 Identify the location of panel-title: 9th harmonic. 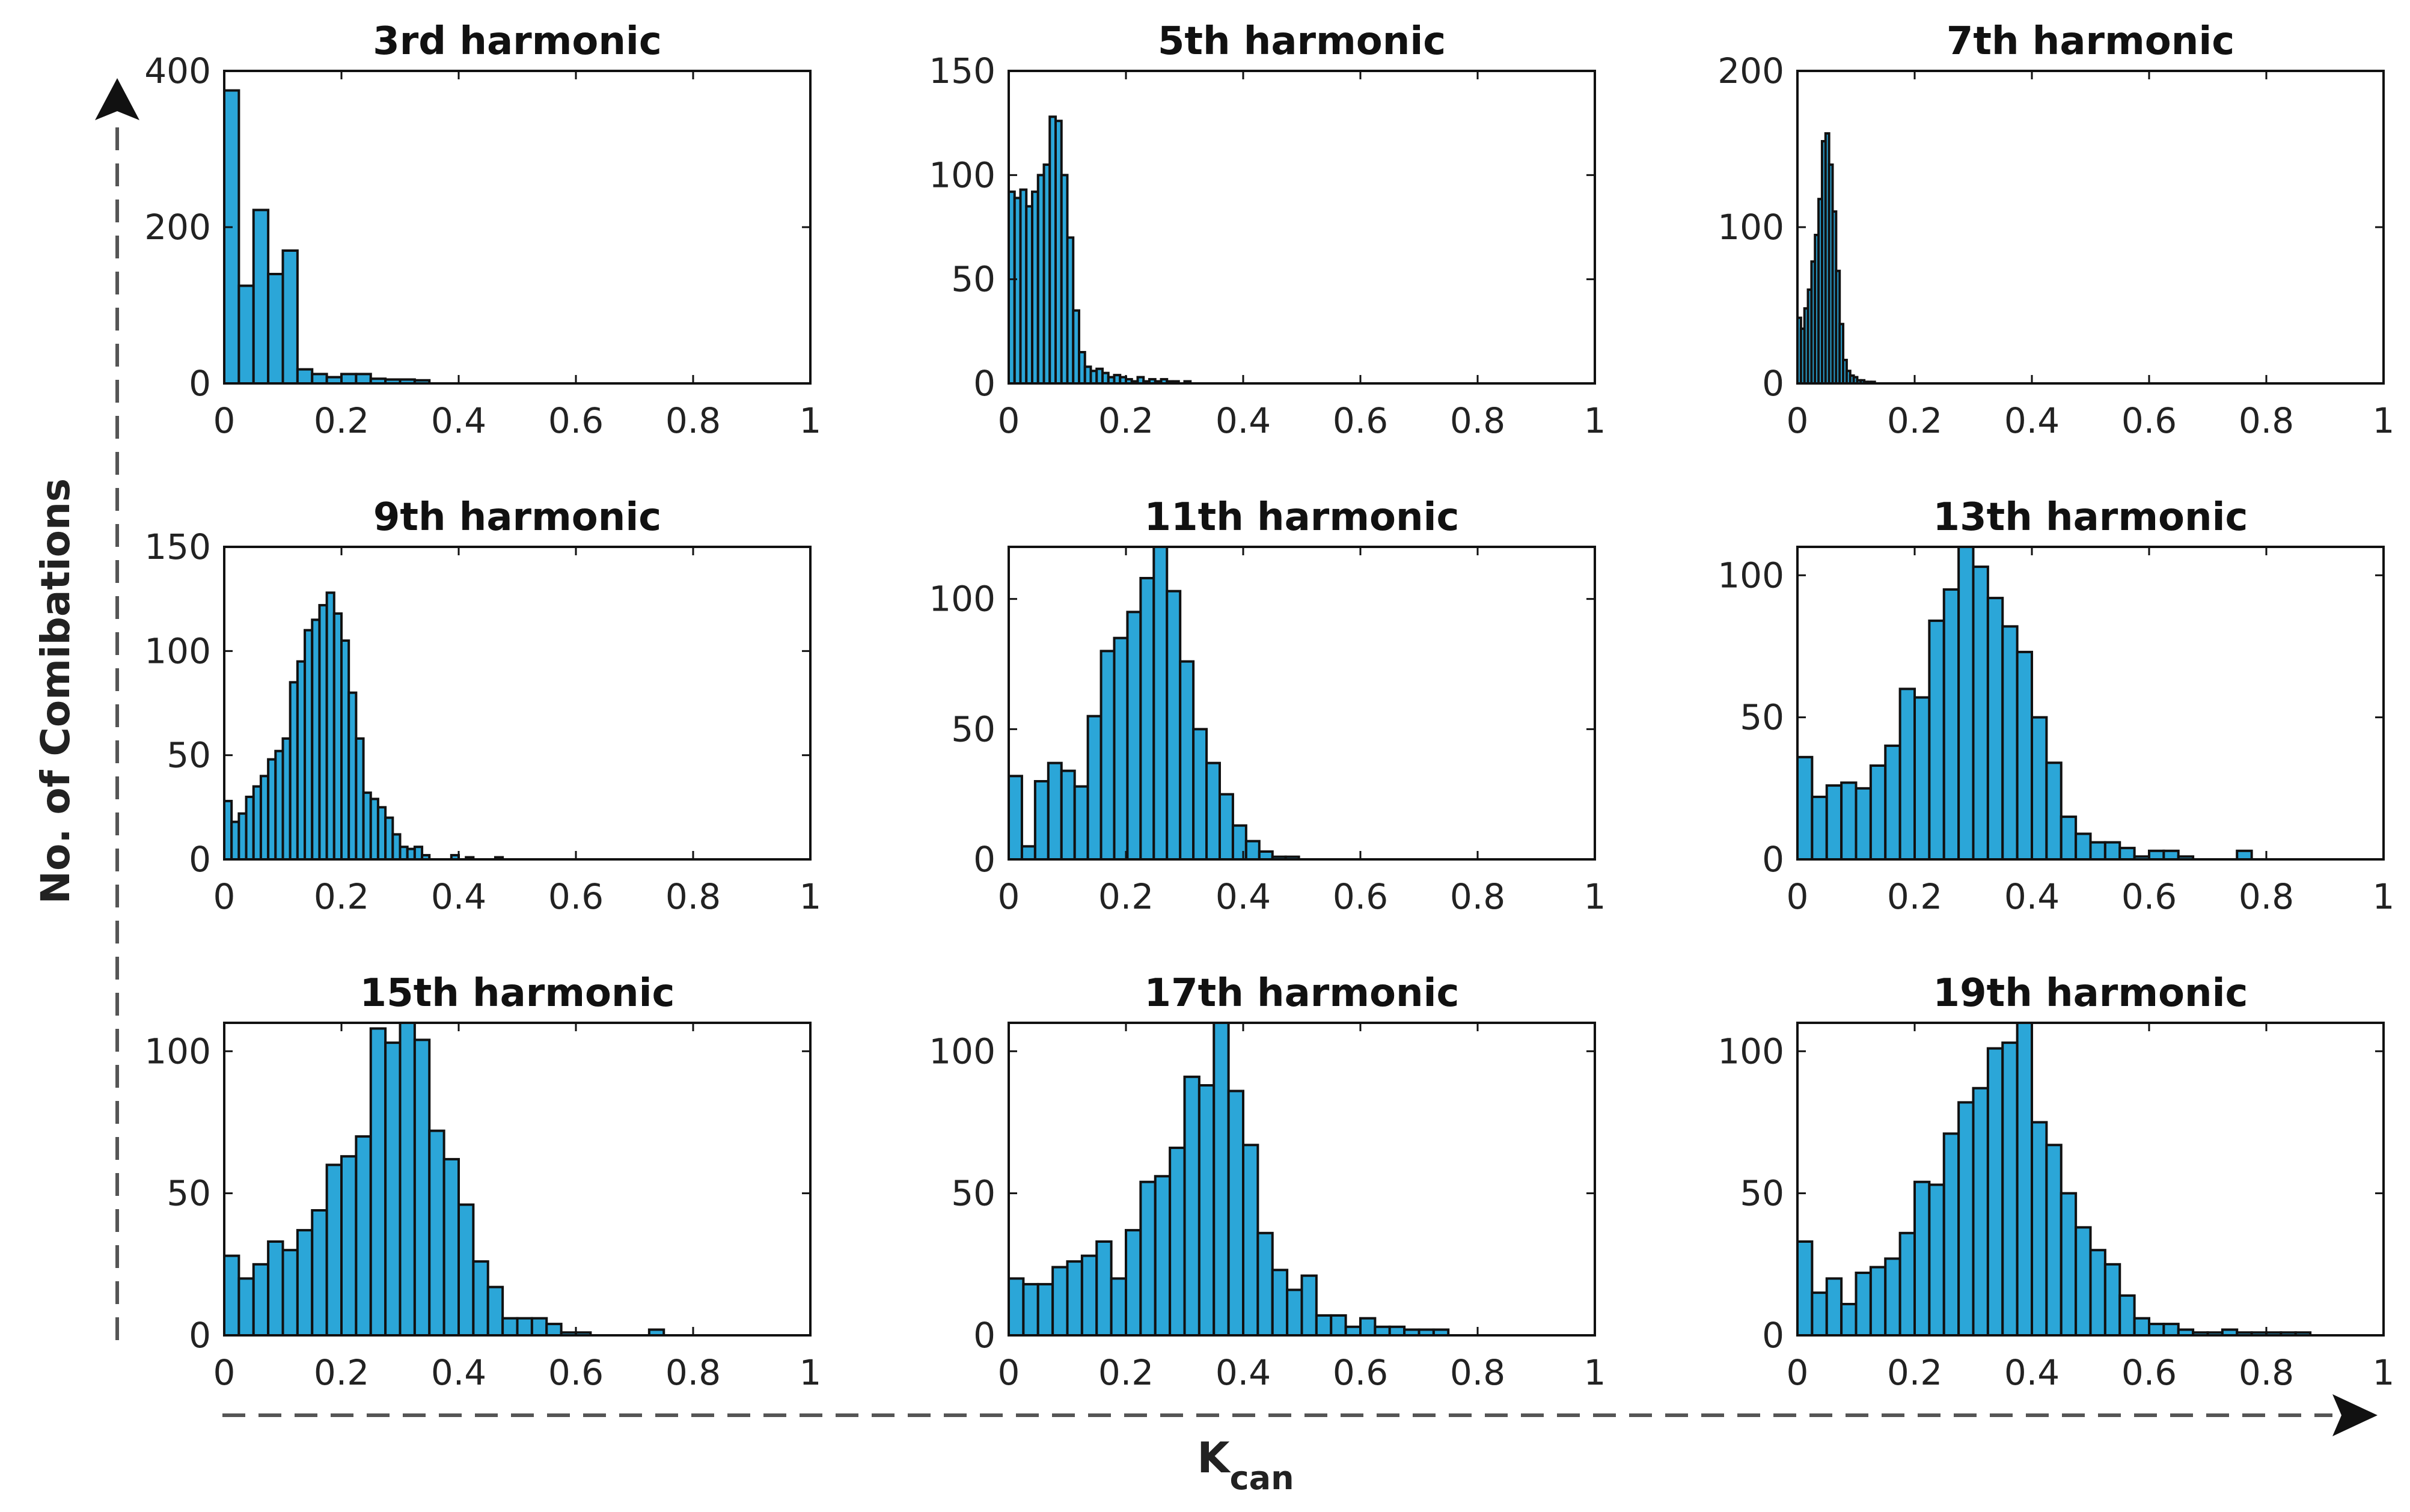
(517, 517).